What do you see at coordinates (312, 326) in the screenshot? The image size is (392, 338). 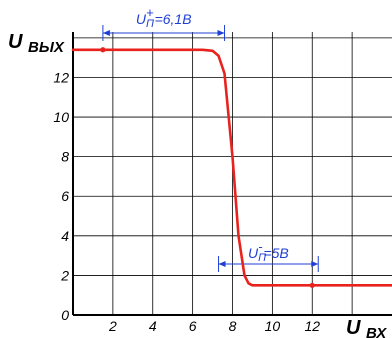 I see `x-tick-label: 12` at bounding box center [312, 326].